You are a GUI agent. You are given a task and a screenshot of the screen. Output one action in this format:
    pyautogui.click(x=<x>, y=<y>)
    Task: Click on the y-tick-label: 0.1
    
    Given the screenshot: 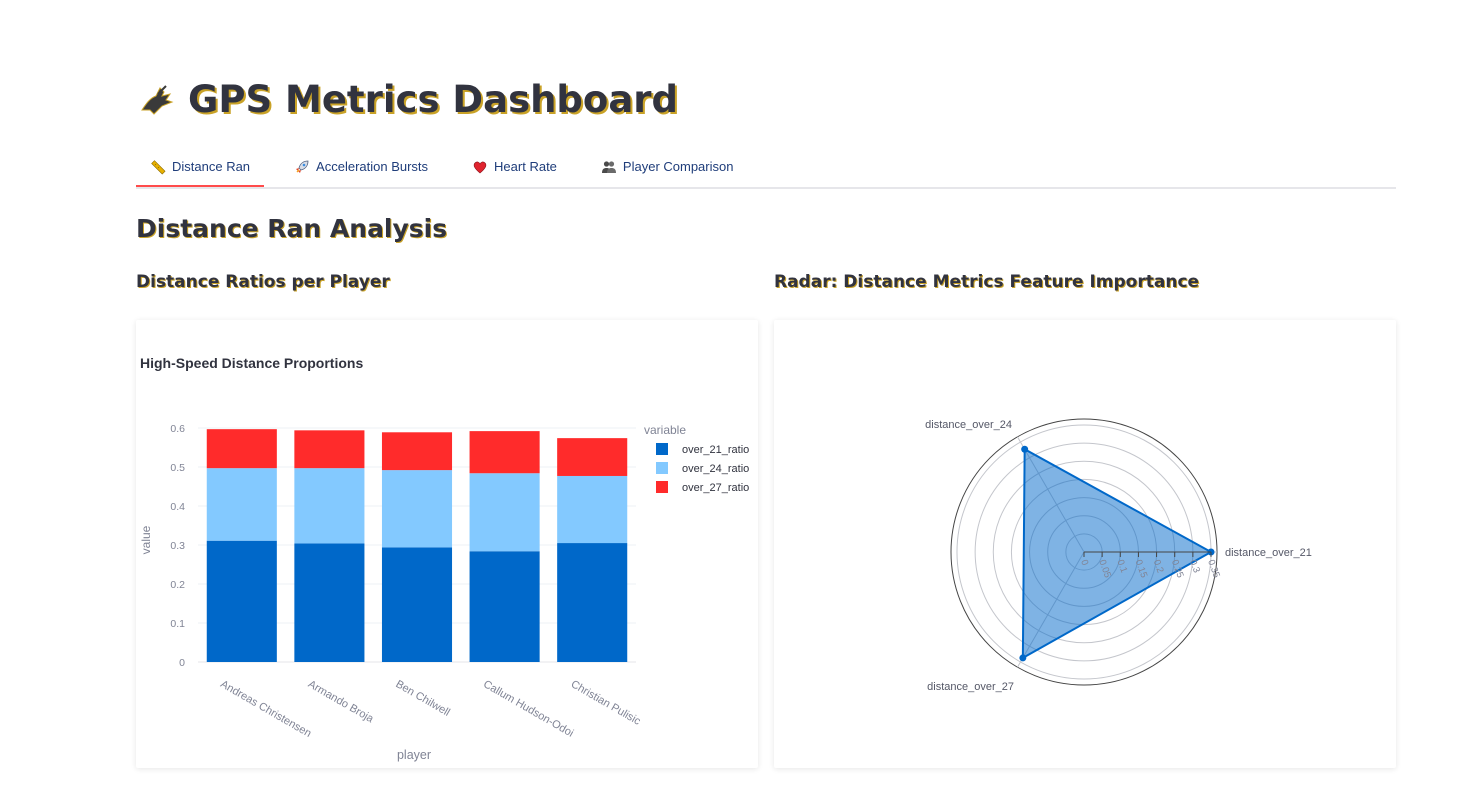 What is the action you would take?
    pyautogui.click(x=177, y=624)
    